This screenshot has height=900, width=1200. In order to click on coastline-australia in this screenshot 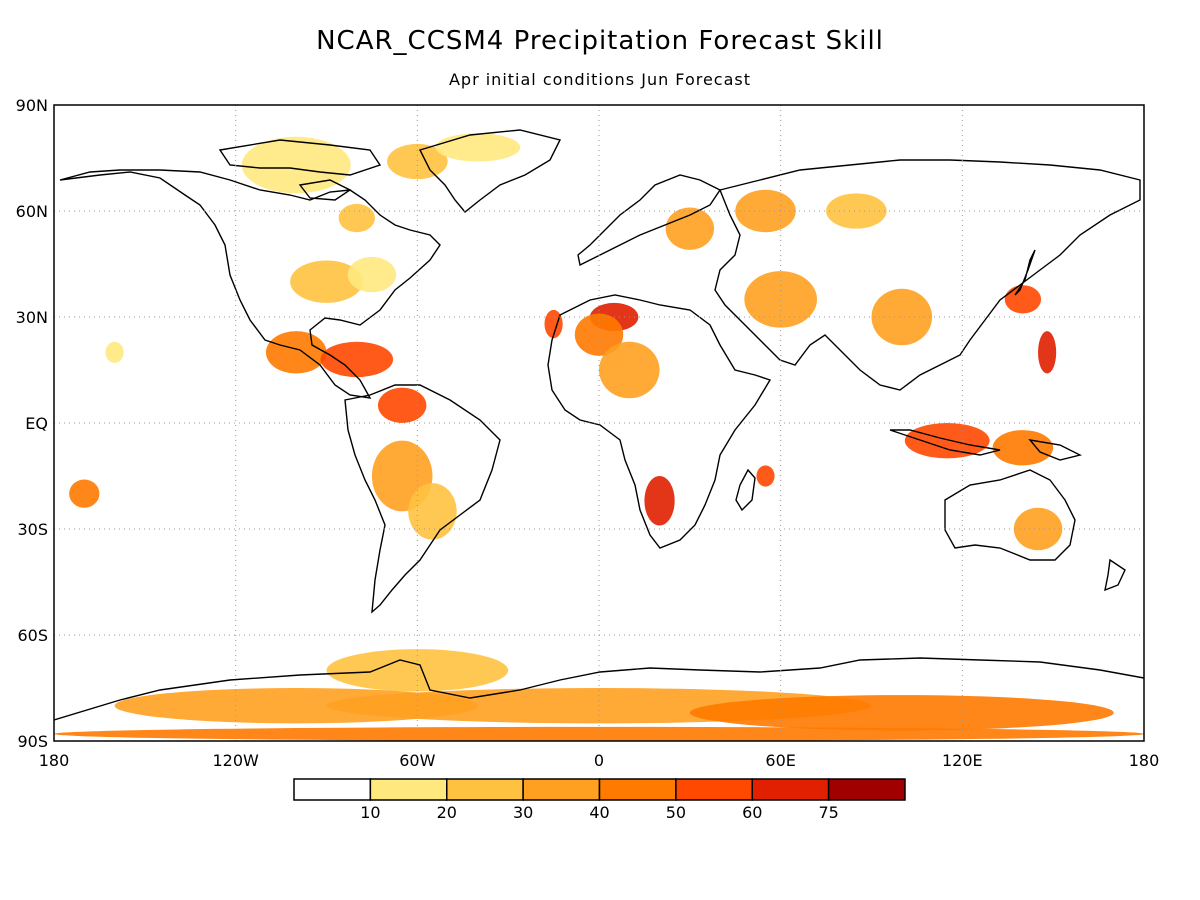, I will do `click(1010, 515)`.